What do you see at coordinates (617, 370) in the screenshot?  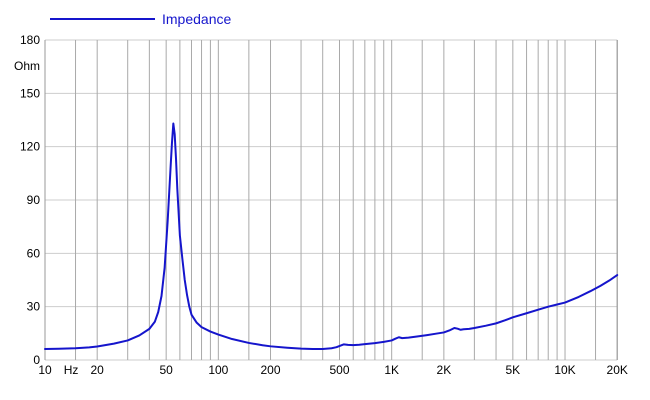 I see `x-tick-label: 20K` at bounding box center [617, 370].